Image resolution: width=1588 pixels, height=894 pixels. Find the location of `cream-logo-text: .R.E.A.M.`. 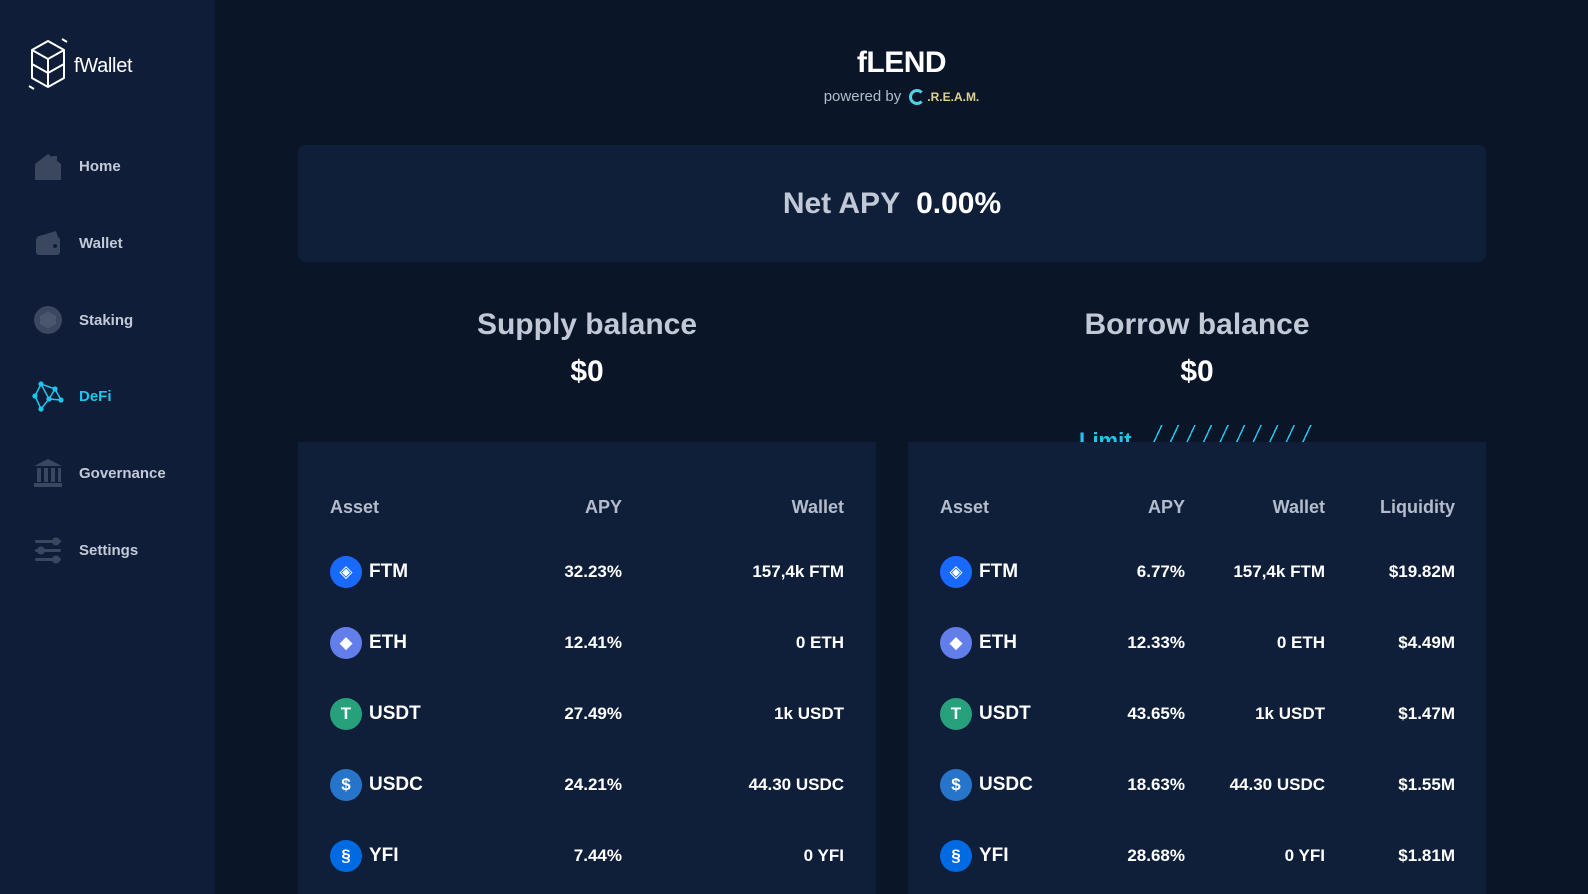

cream-logo-text: .R.E.A.M. is located at coordinates (953, 96).